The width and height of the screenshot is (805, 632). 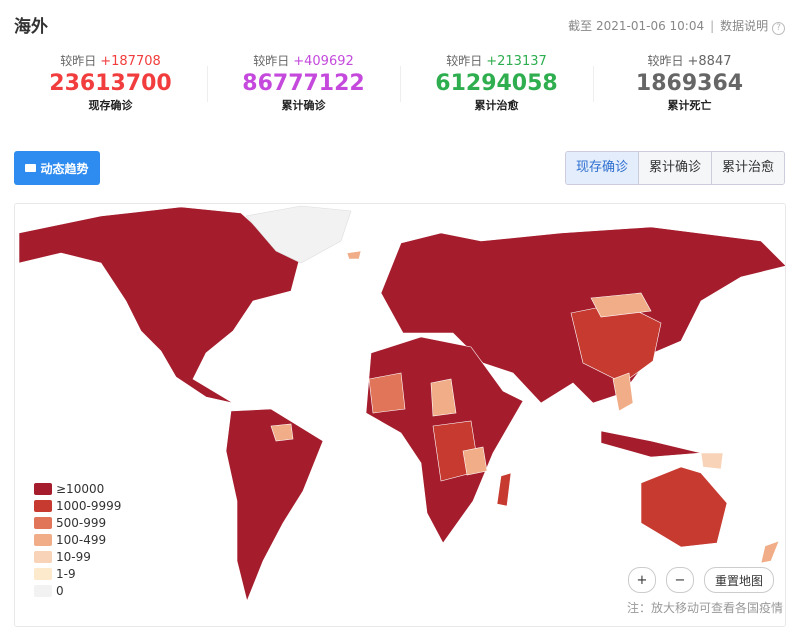 I want to click on legend-label: 100-499, so click(x=81, y=539).